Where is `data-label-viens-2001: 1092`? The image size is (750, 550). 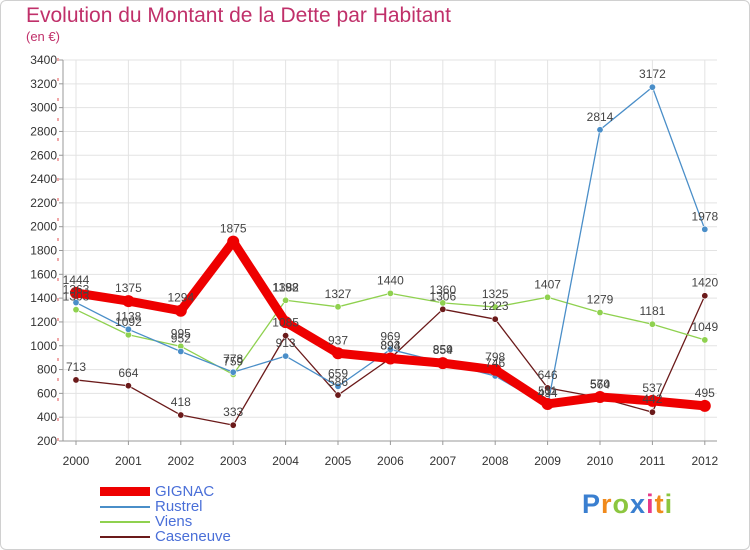 data-label-viens-2001: 1092 is located at coordinates (128, 322).